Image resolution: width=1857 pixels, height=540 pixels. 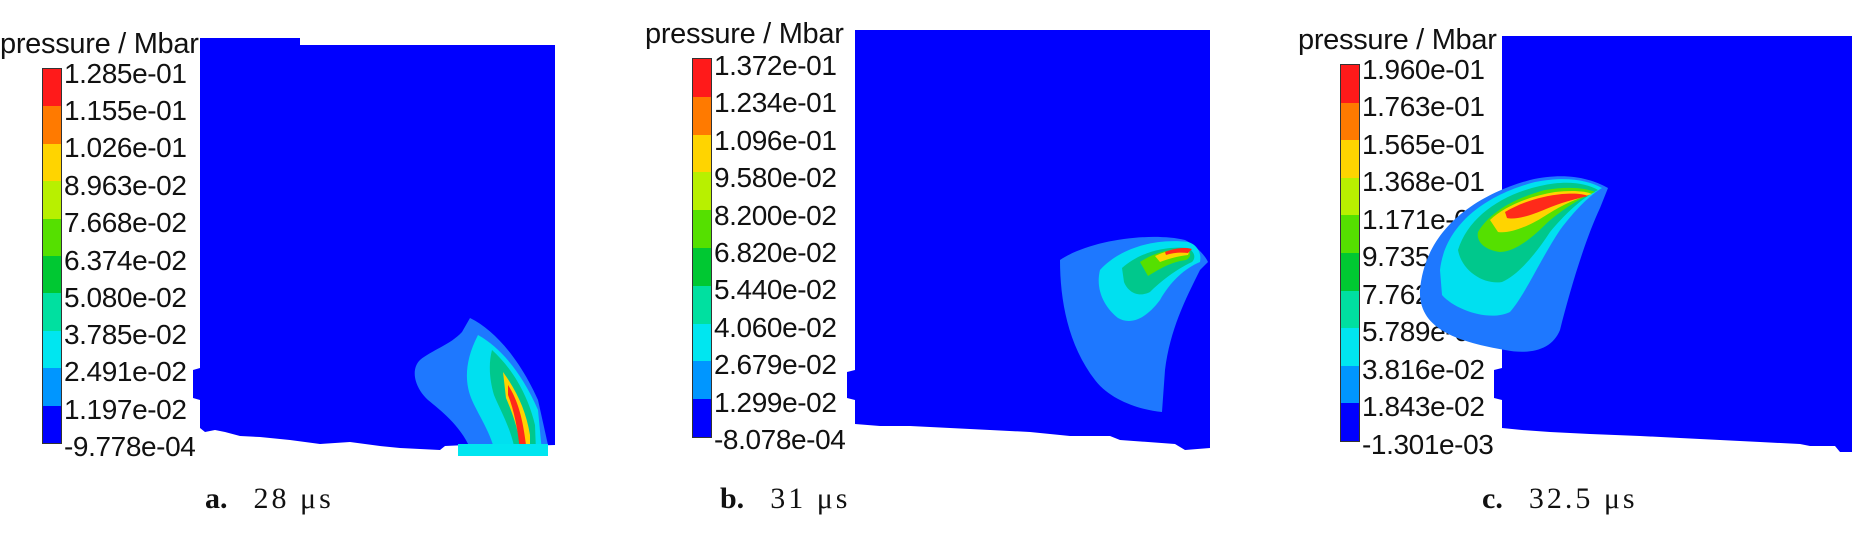 I want to click on colorbar-label: 4.060e-02, so click(x=775, y=327).